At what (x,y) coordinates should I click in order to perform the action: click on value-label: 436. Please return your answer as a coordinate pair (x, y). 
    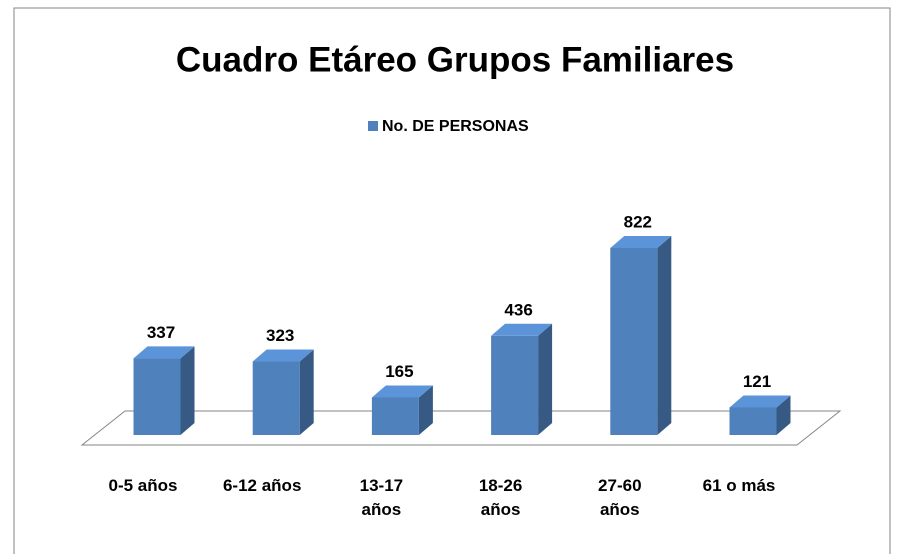
    Looking at the image, I should click on (518, 309).